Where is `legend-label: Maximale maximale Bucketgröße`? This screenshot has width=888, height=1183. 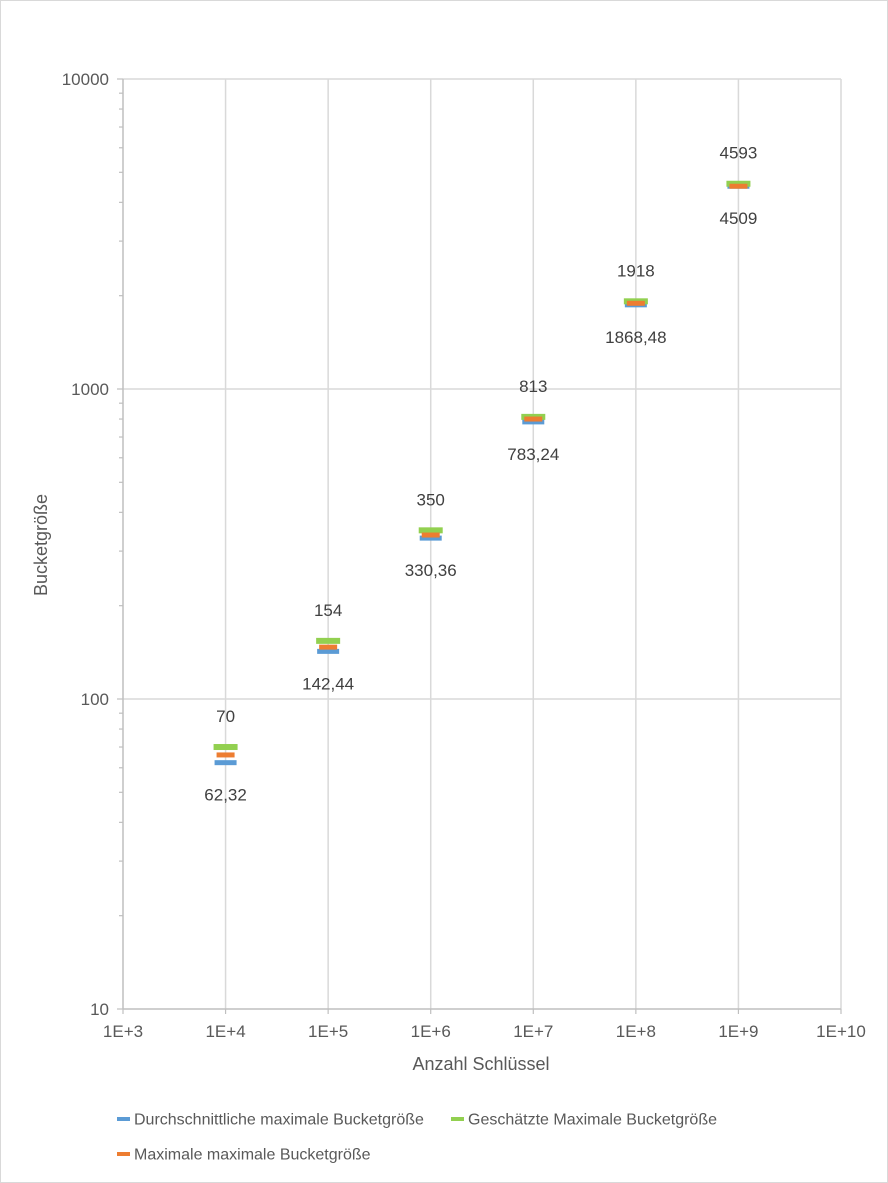
legend-label: Maximale maximale Bucketgröße is located at coordinates (252, 1155).